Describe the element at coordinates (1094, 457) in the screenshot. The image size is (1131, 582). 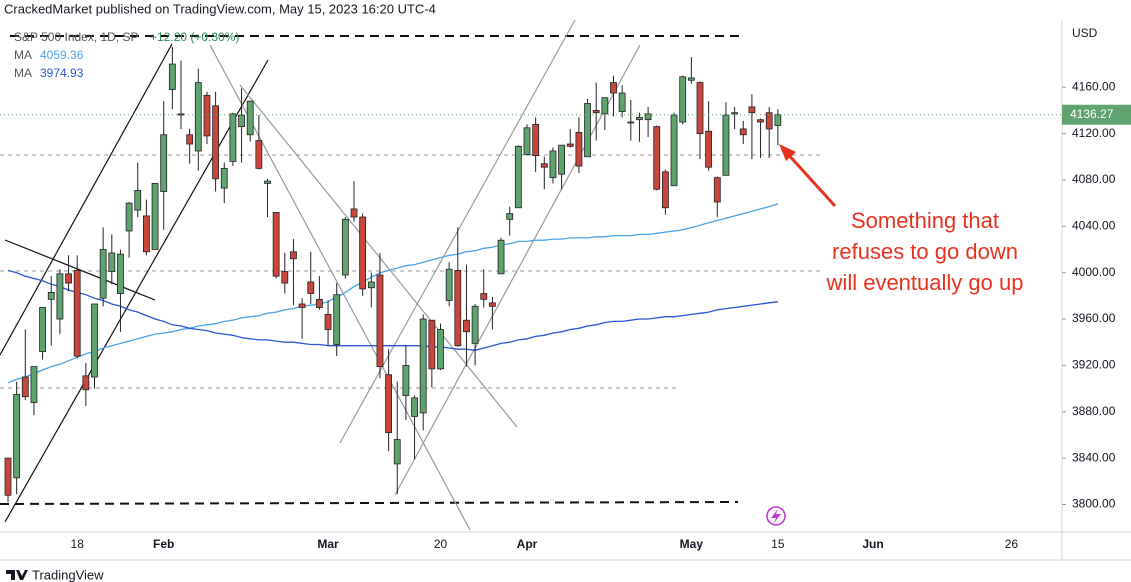
I see `y-tick-label: 3840.00` at that location.